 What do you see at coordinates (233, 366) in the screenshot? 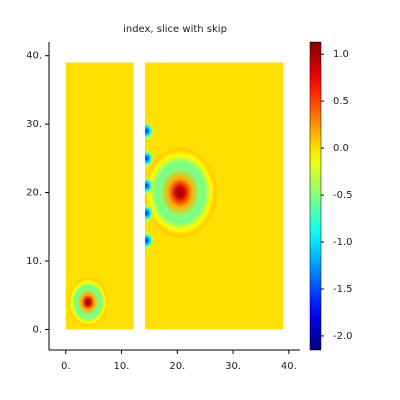
I see `x-tick-label: 30.` at bounding box center [233, 366].